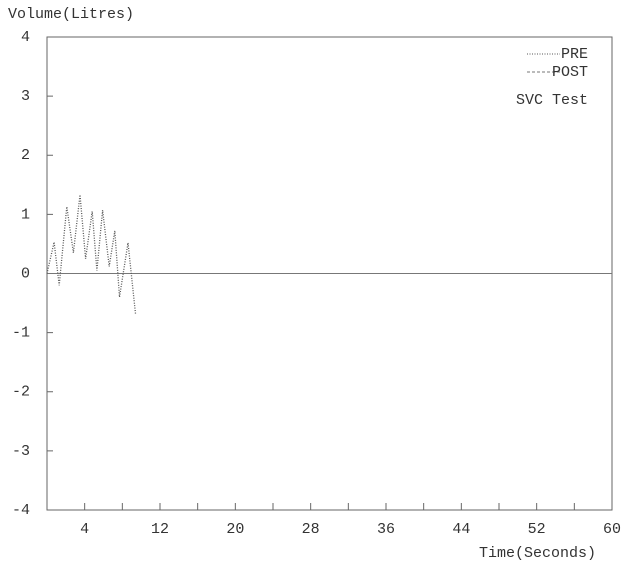 The width and height of the screenshot is (632, 569). Describe the element at coordinates (160, 529) in the screenshot. I see `x-tick-label: 12` at that location.